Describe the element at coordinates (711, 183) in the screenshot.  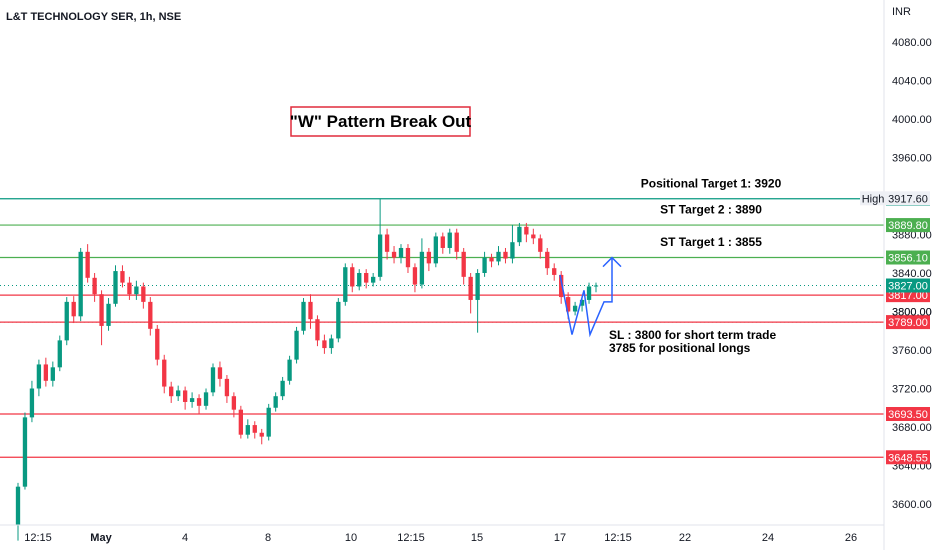
I see `target-annotation: Positional Target 1: 3920` at that location.